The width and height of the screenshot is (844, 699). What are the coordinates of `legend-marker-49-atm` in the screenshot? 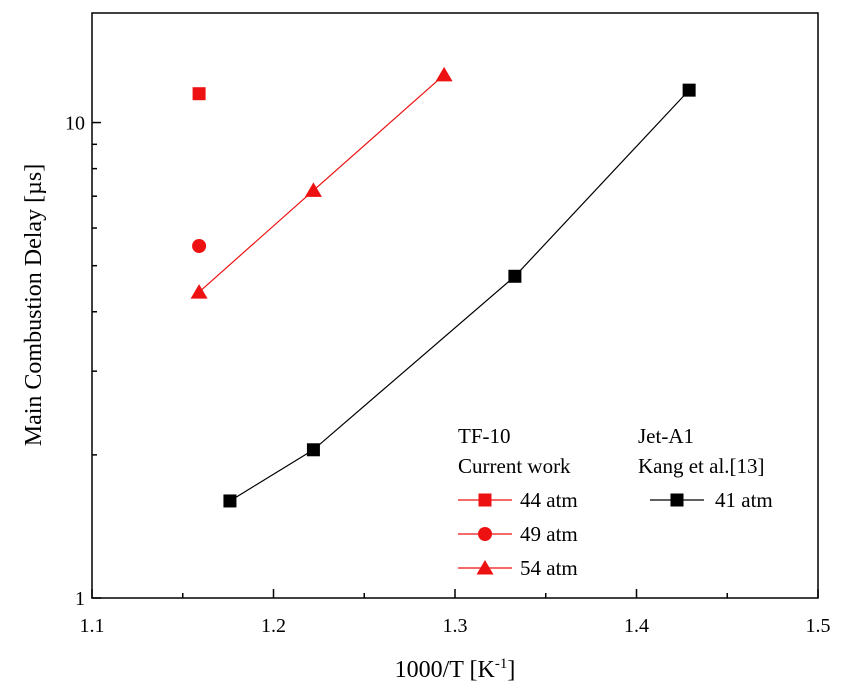 It's located at (485, 534).